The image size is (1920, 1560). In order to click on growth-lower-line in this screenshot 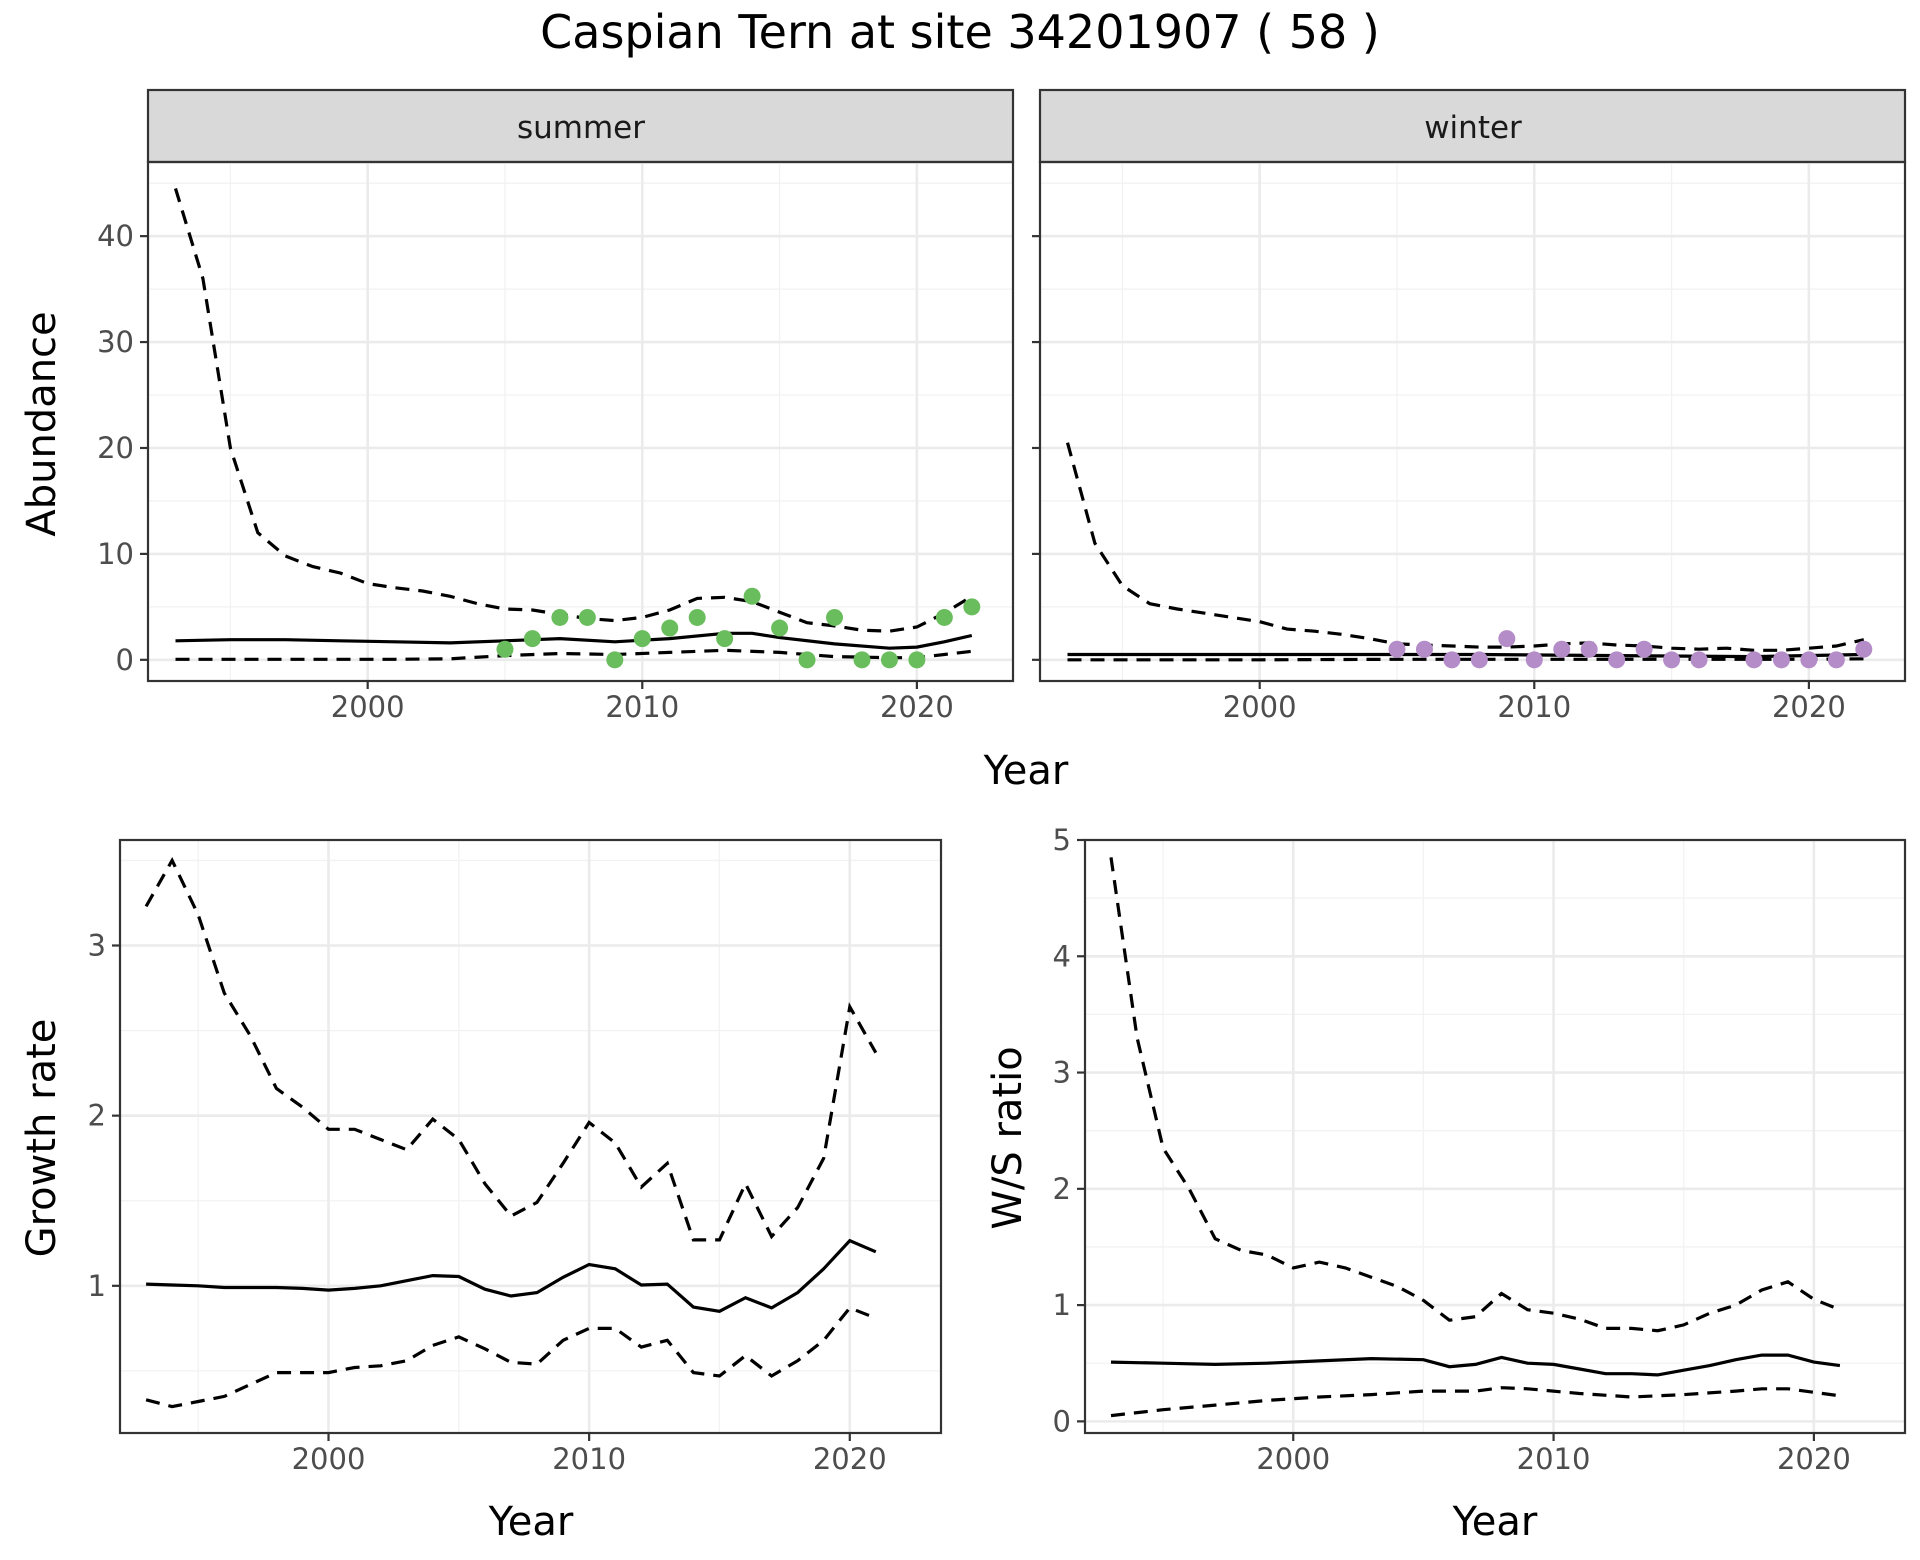, I will do `click(511, 1357)`.